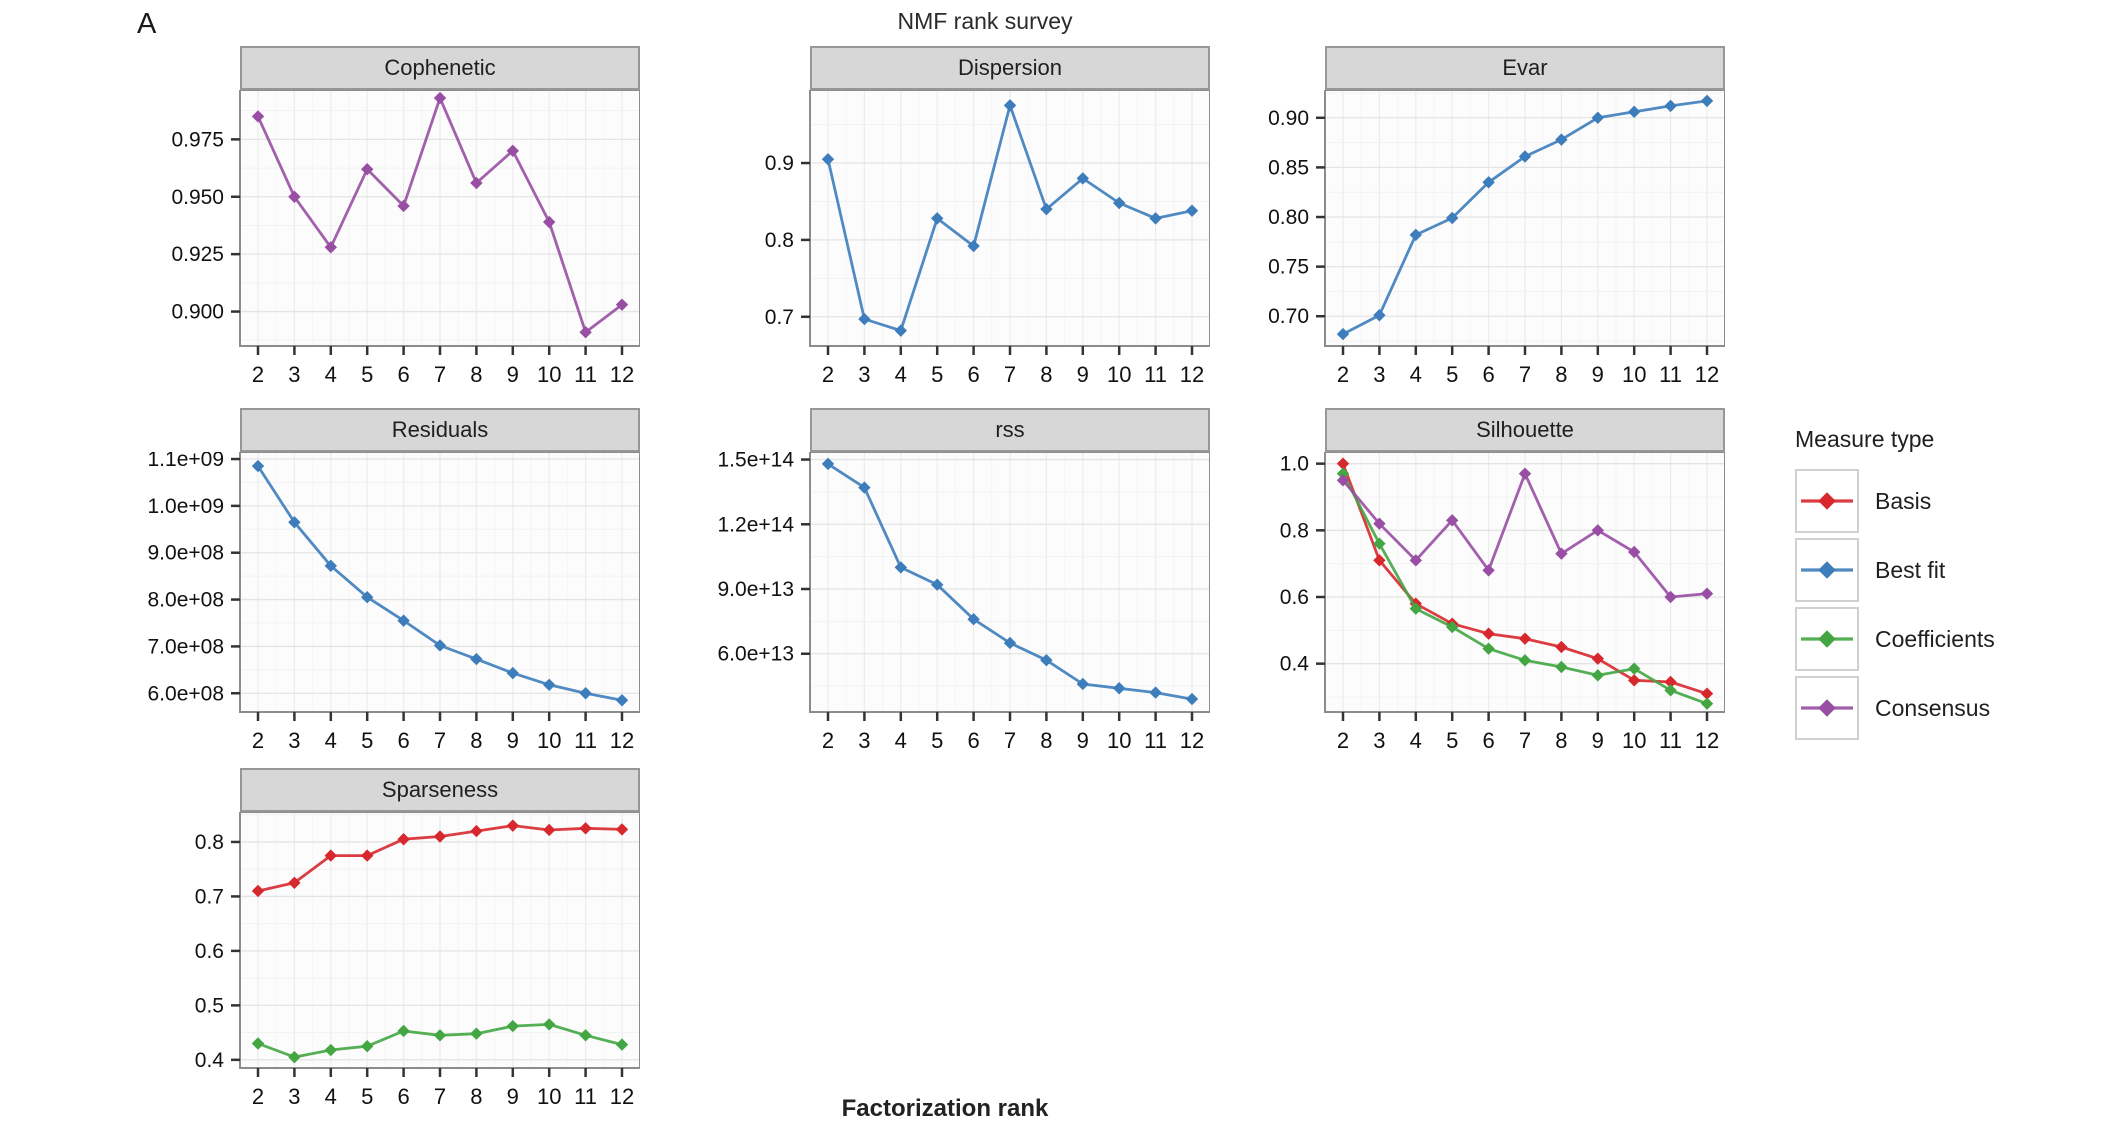  Describe the element at coordinates (1827, 639) in the screenshot. I see `legend-key-coefficients` at that location.